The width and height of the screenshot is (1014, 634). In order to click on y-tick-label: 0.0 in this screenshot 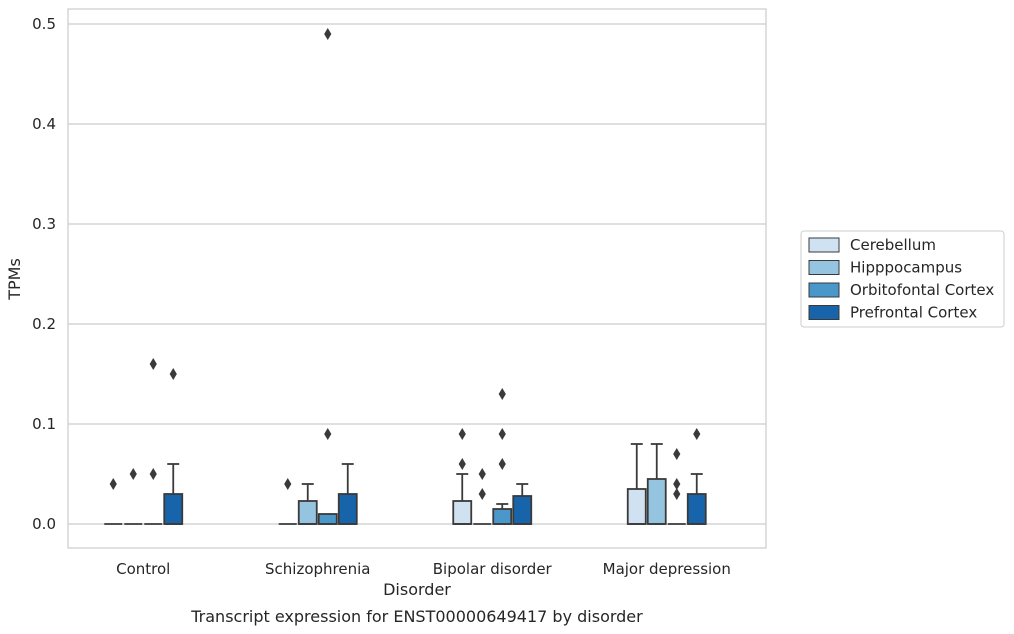, I will do `click(44, 524)`.